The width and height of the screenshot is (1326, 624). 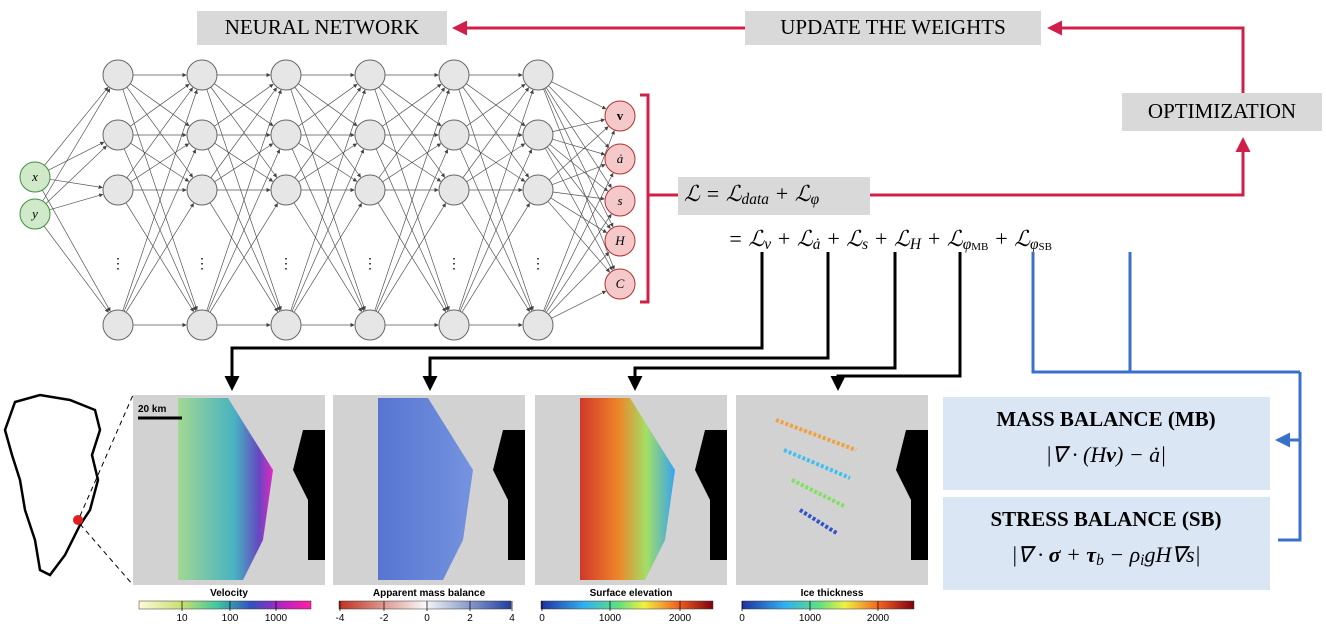 I want to click on connector, so click(x=1165, y=313).